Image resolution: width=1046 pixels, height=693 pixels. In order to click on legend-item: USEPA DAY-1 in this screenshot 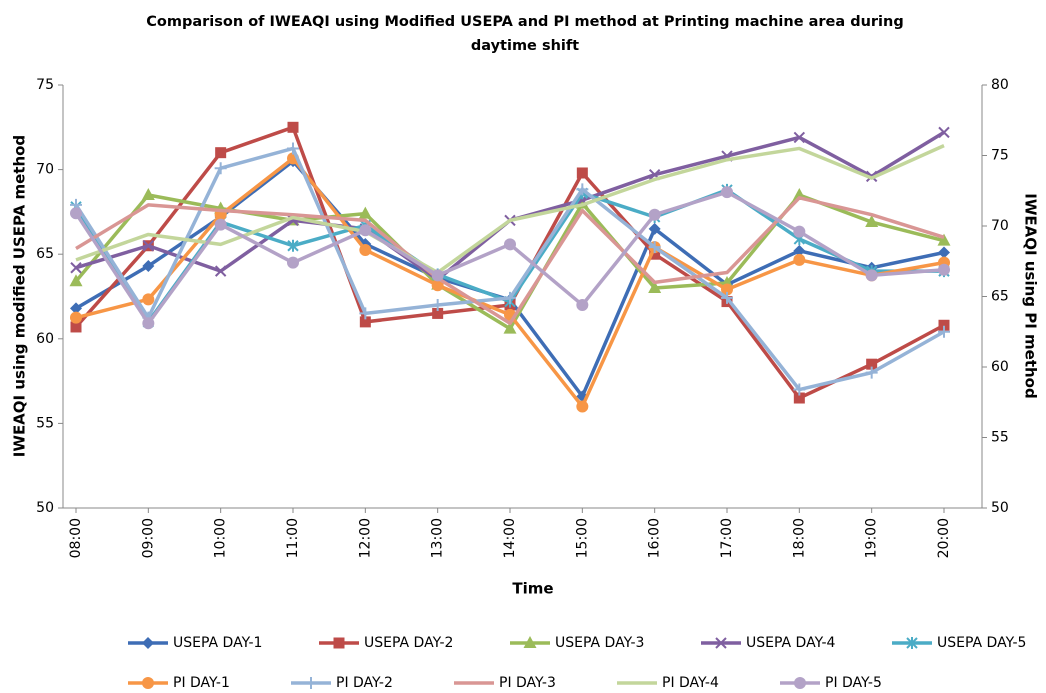, I will do `click(195, 643)`.